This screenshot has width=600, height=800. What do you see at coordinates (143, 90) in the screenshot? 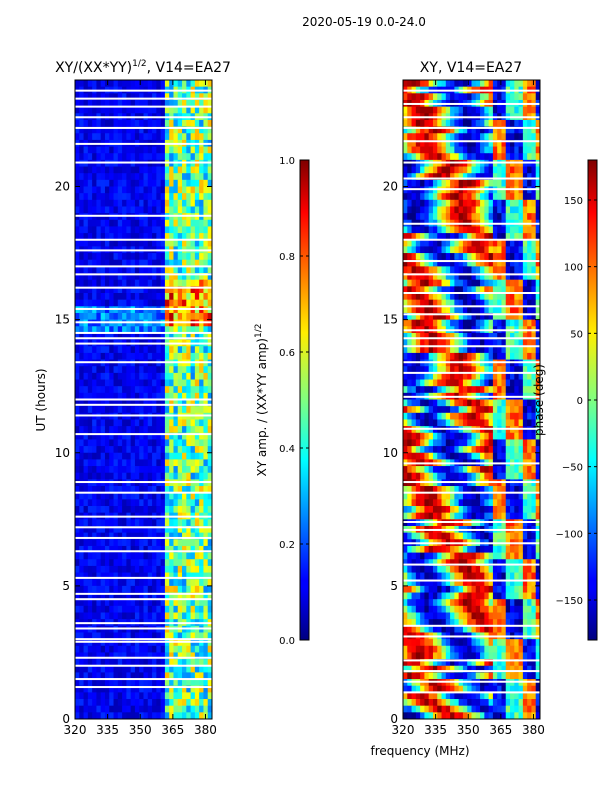
I see `amplitude-flagged-row` at bounding box center [143, 90].